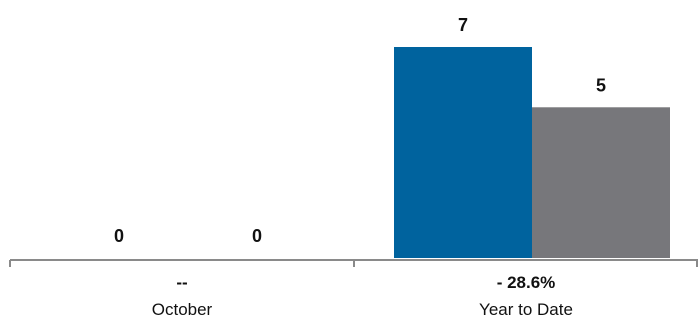  What do you see at coordinates (601, 85) in the screenshot?
I see `data-label-year-to-date-series-2: 5` at bounding box center [601, 85].